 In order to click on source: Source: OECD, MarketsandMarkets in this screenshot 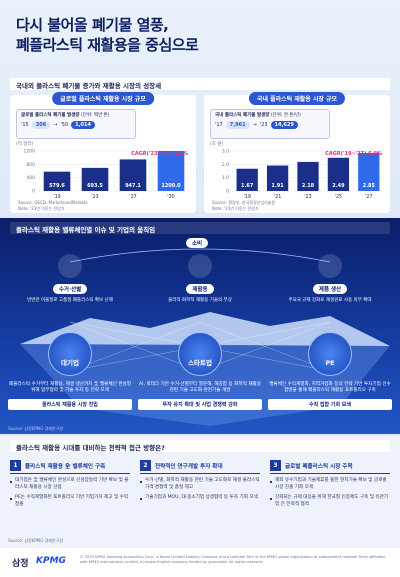, I will do `click(53, 202)`.